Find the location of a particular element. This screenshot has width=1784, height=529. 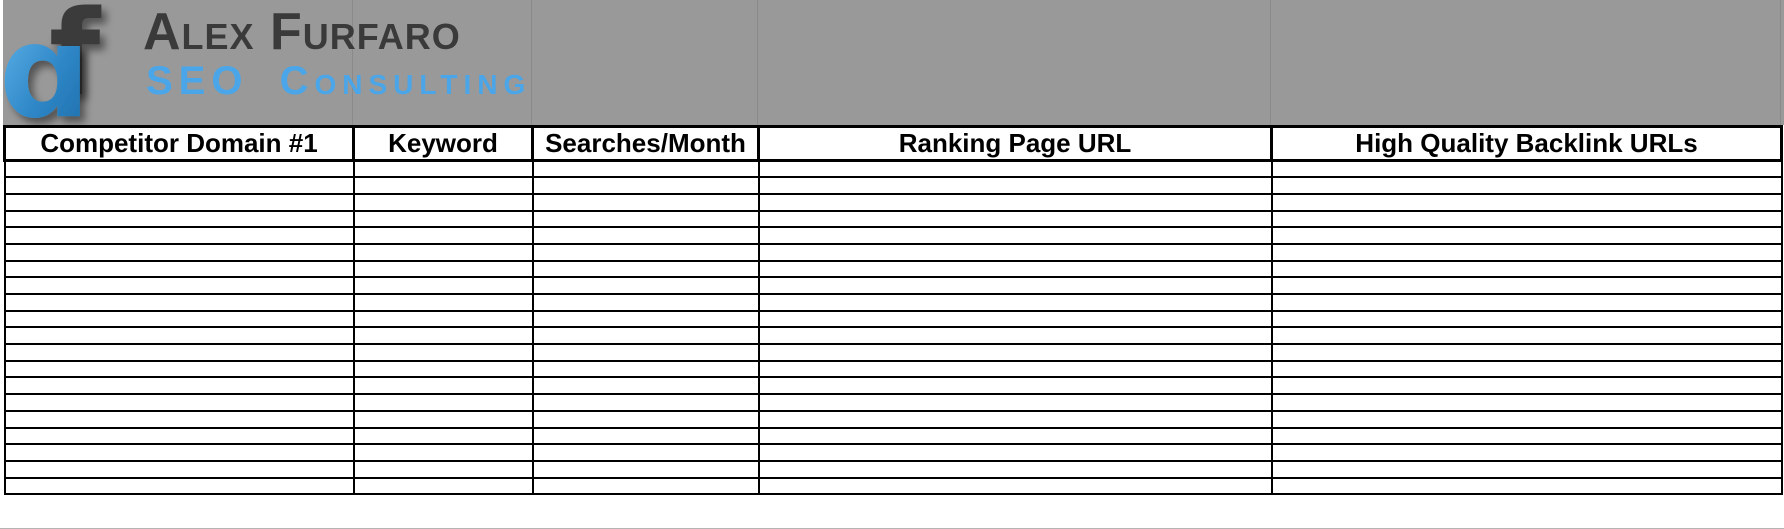

column-header-keyword: Keyword is located at coordinates (443, 143).